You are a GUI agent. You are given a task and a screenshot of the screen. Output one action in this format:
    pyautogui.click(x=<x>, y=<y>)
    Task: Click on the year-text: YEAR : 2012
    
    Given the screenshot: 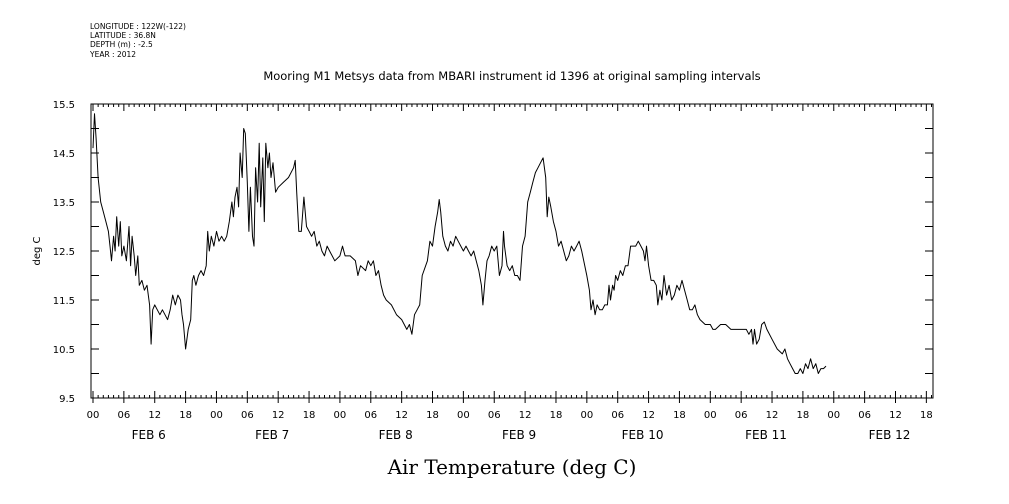 What is the action you would take?
    pyautogui.click(x=113, y=54)
    